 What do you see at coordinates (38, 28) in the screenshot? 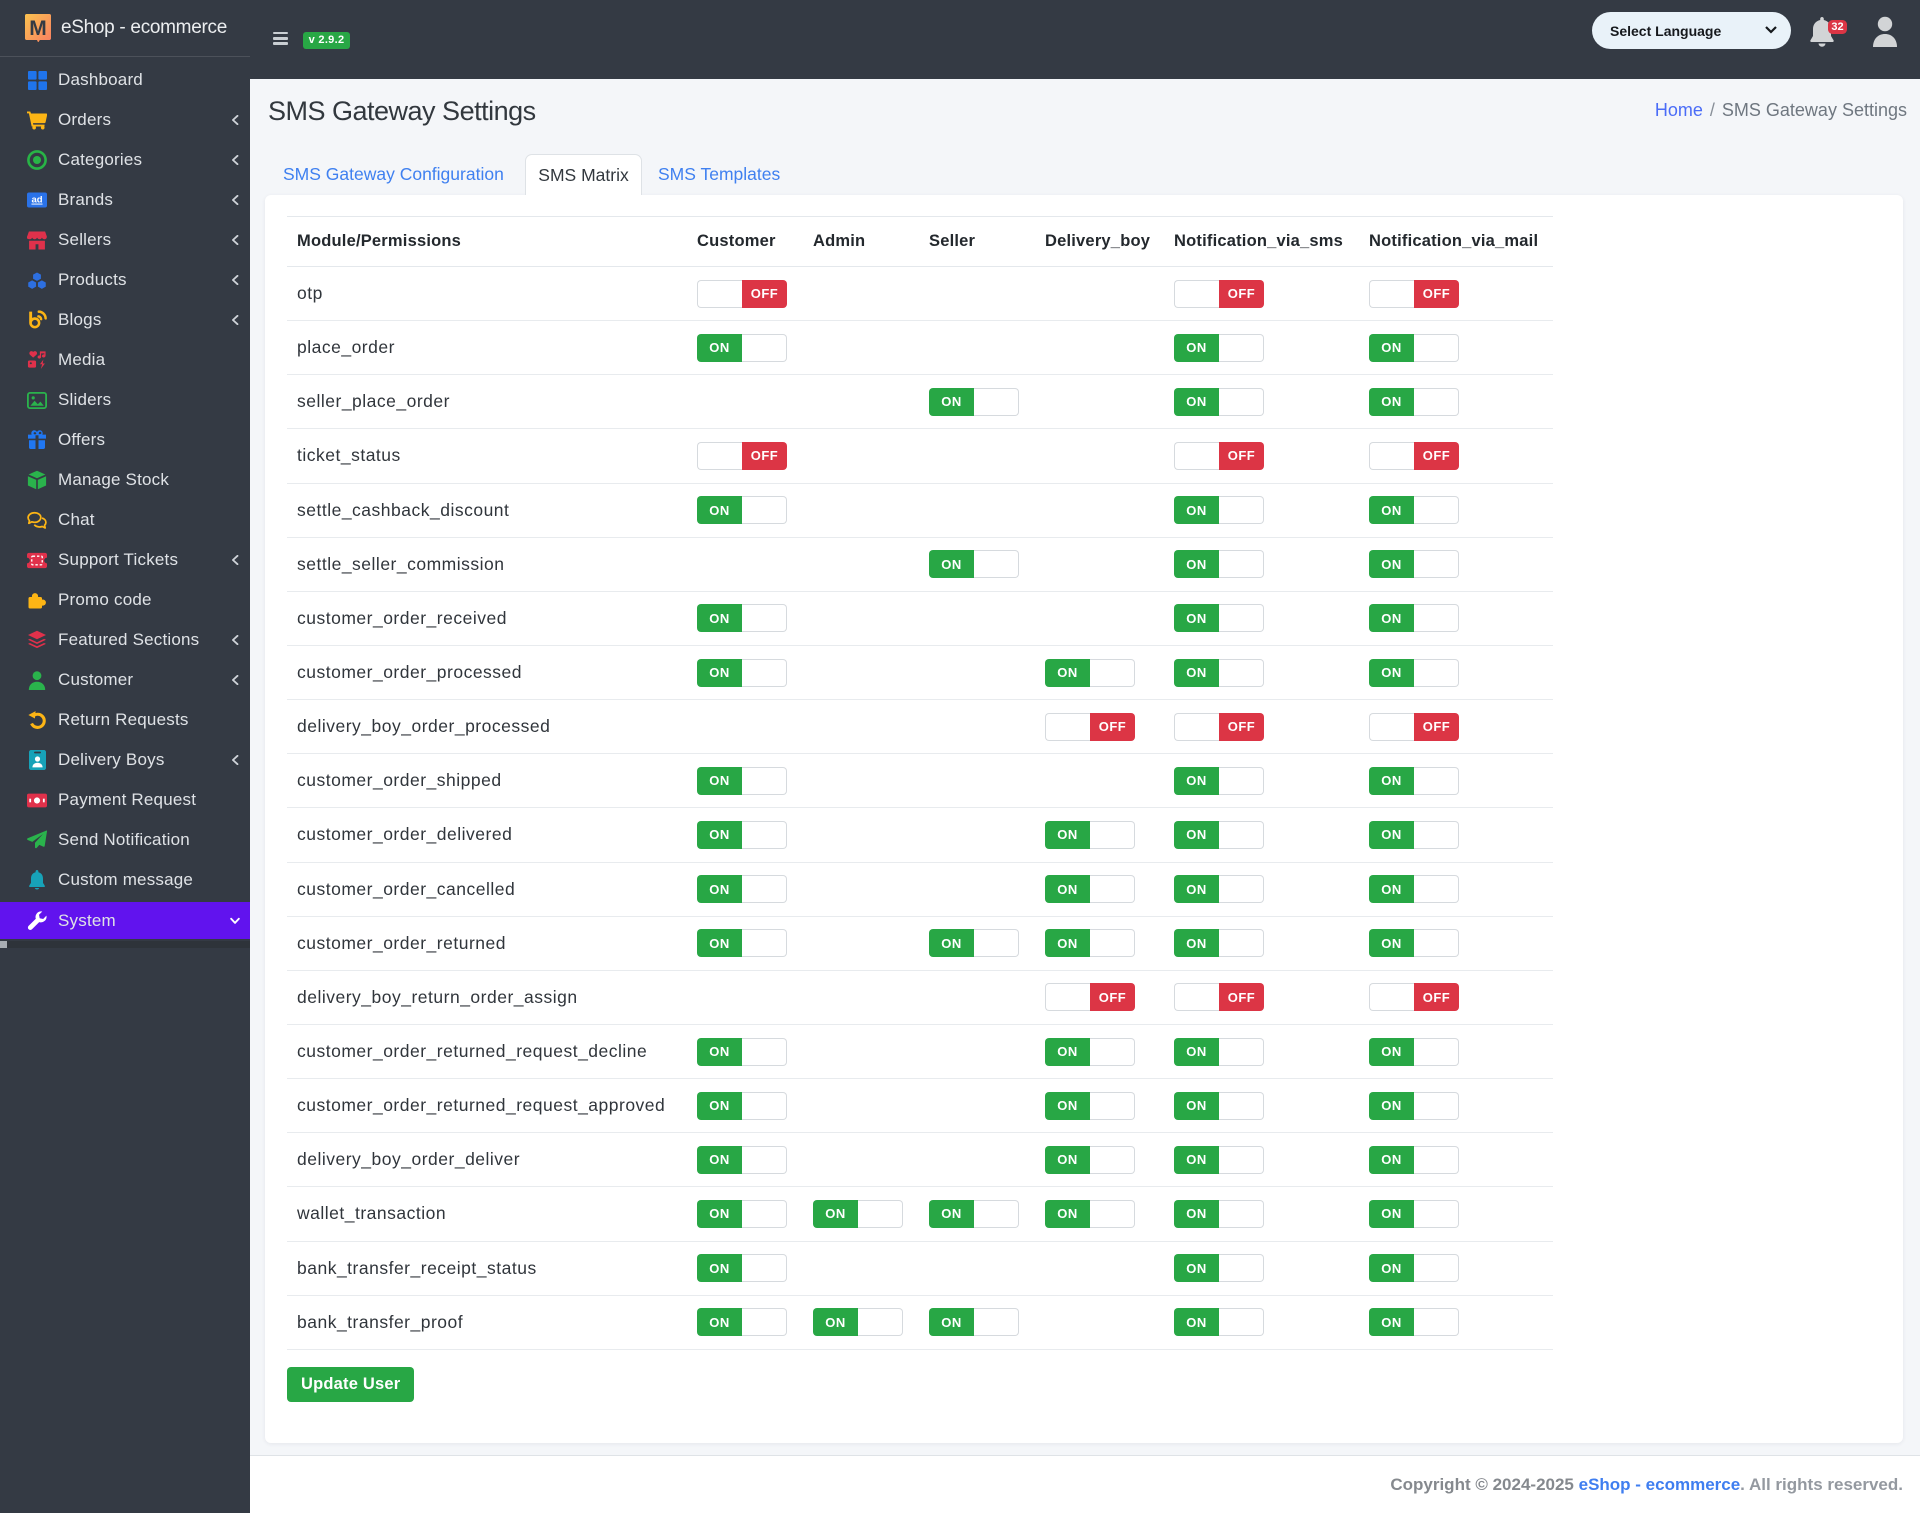
I see `svg-text: M` at bounding box center [38, 28].